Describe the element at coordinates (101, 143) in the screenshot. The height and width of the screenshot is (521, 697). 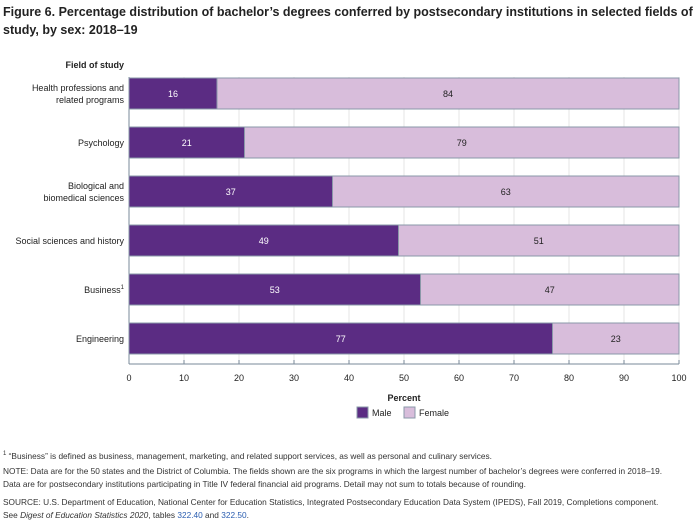
I see `category-label: Psychology` at that location.